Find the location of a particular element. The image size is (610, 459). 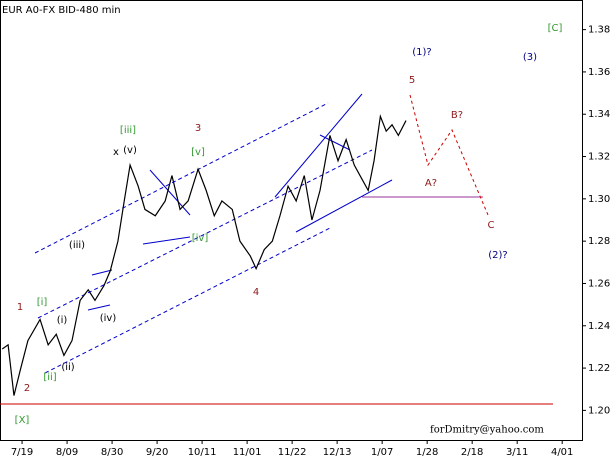

x-tick-label: 4/01 is located at coordinates (562, 452).